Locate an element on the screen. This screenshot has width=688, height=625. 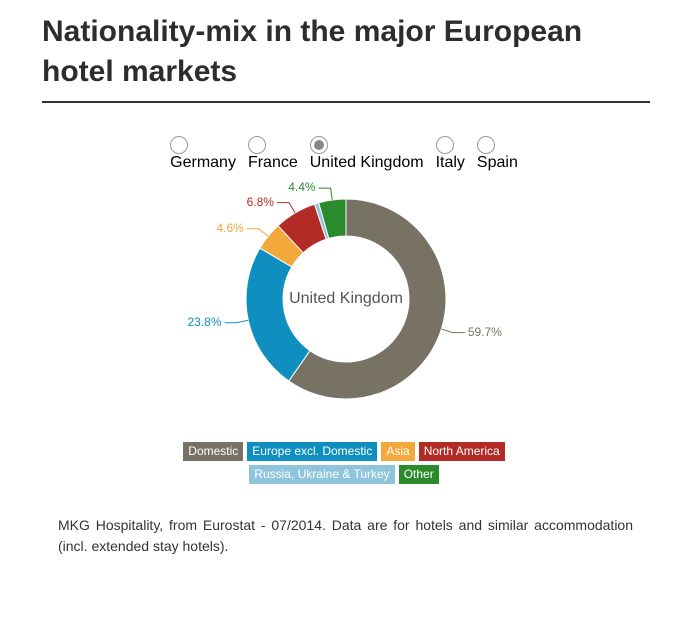
center-label: United Kingdom is located at coordinates (346, 298).